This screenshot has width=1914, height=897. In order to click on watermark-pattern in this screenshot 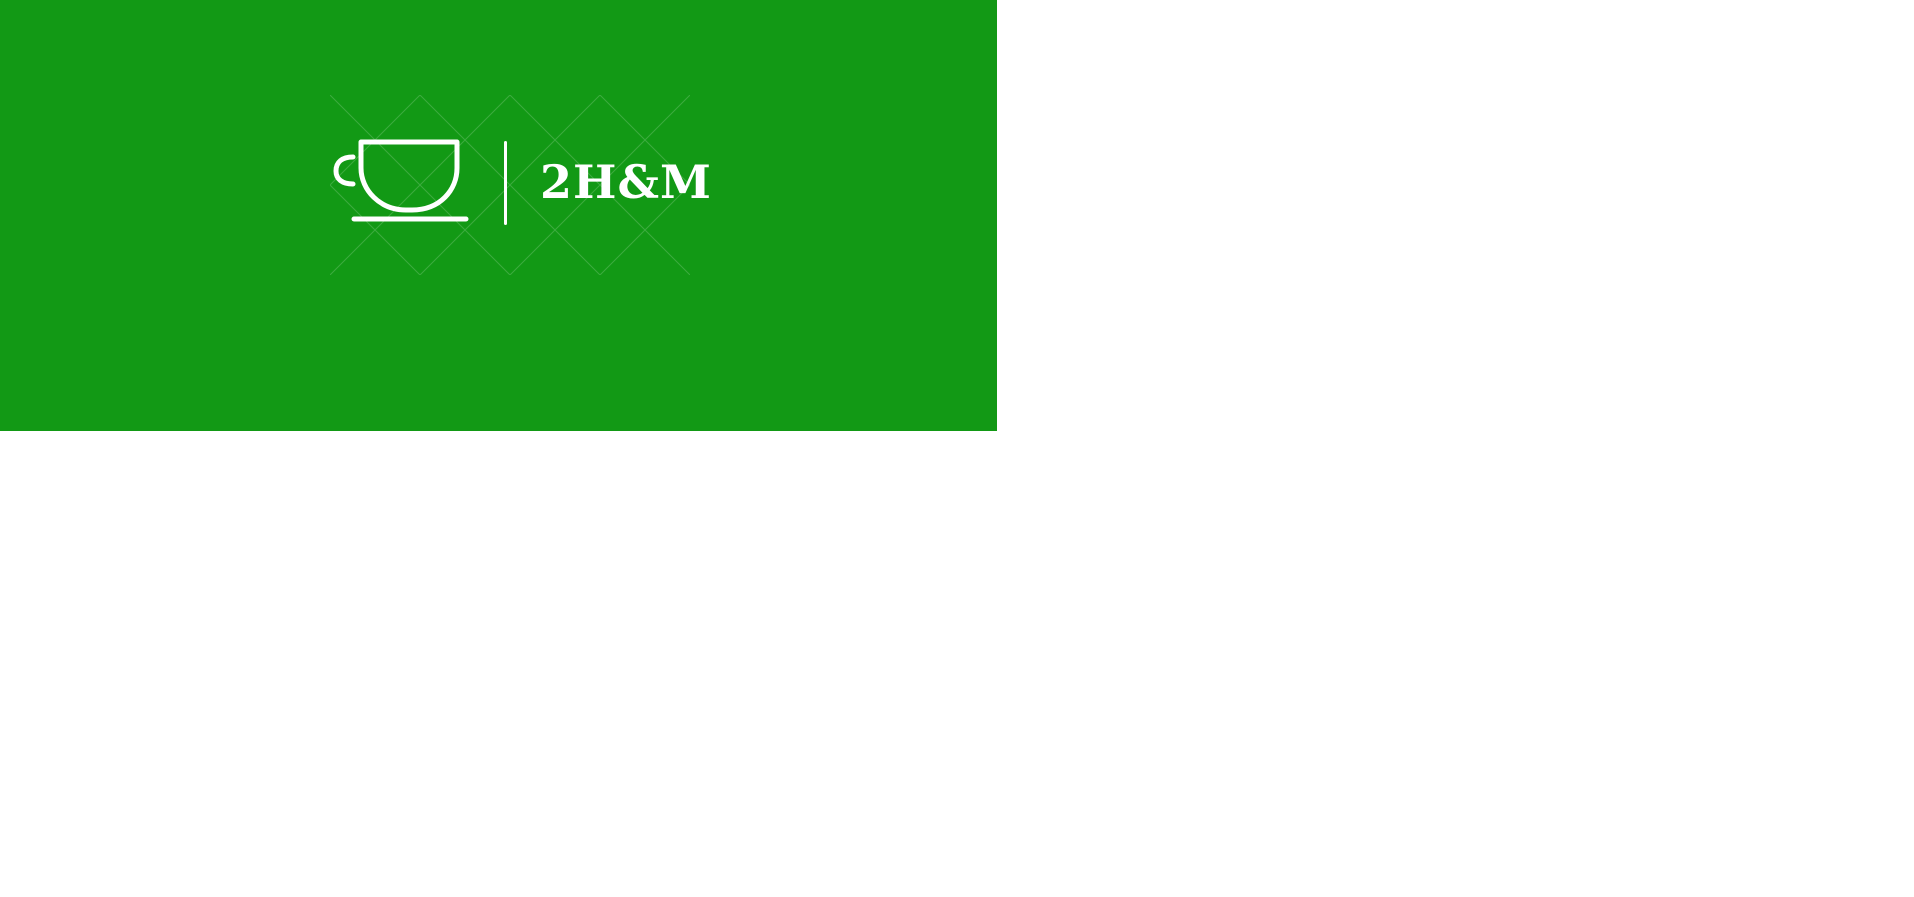, I will do `click(510, 185)`.